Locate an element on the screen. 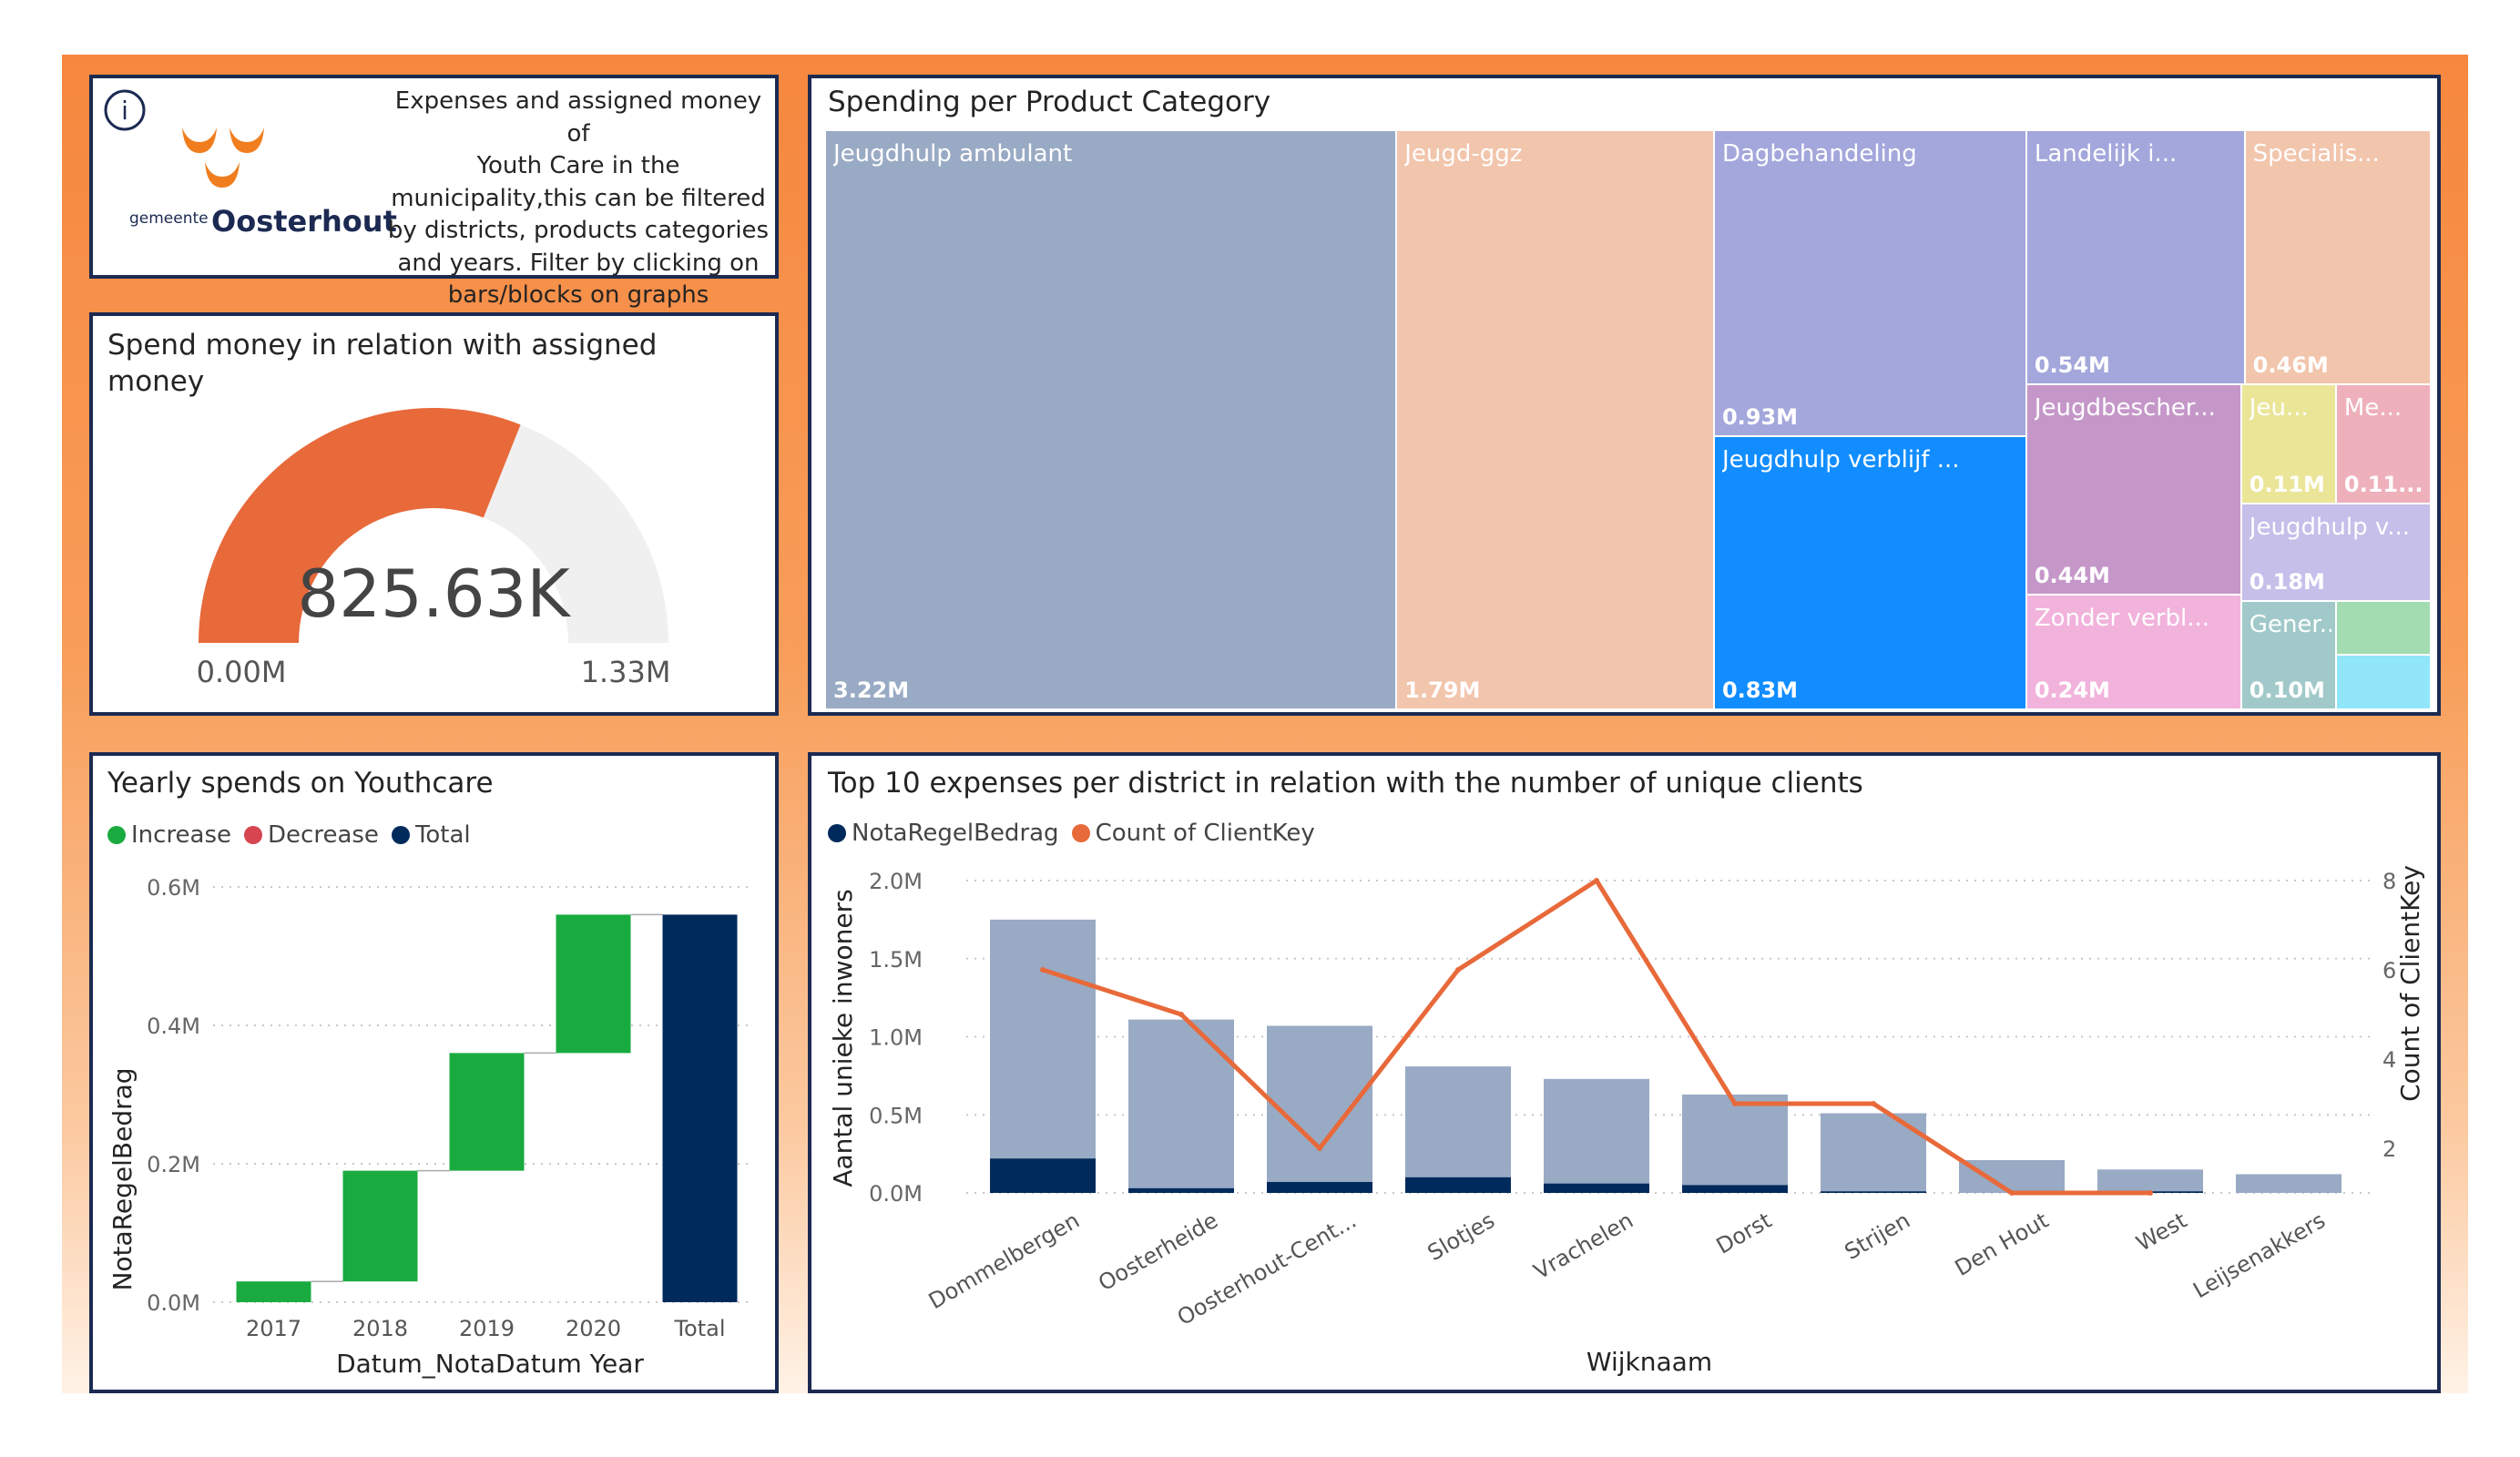  bar-notaregelbedrag-dorst is located at coordinates (1735, 1189).